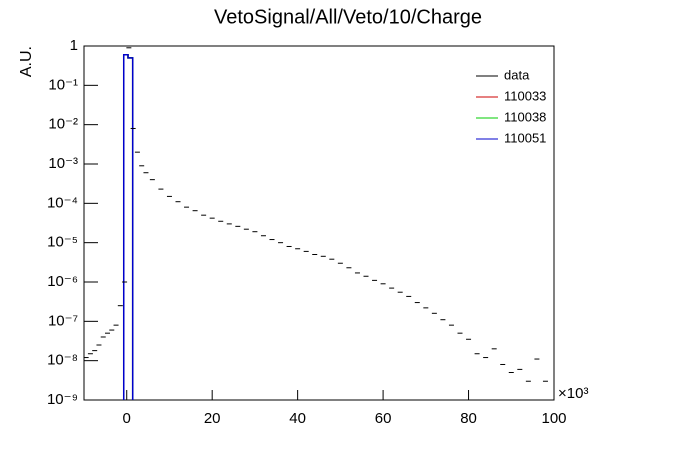  Describe the element at coordinates (63, 124) in the screenshot. I see `y-tick-label: 10⁻²` at that location.